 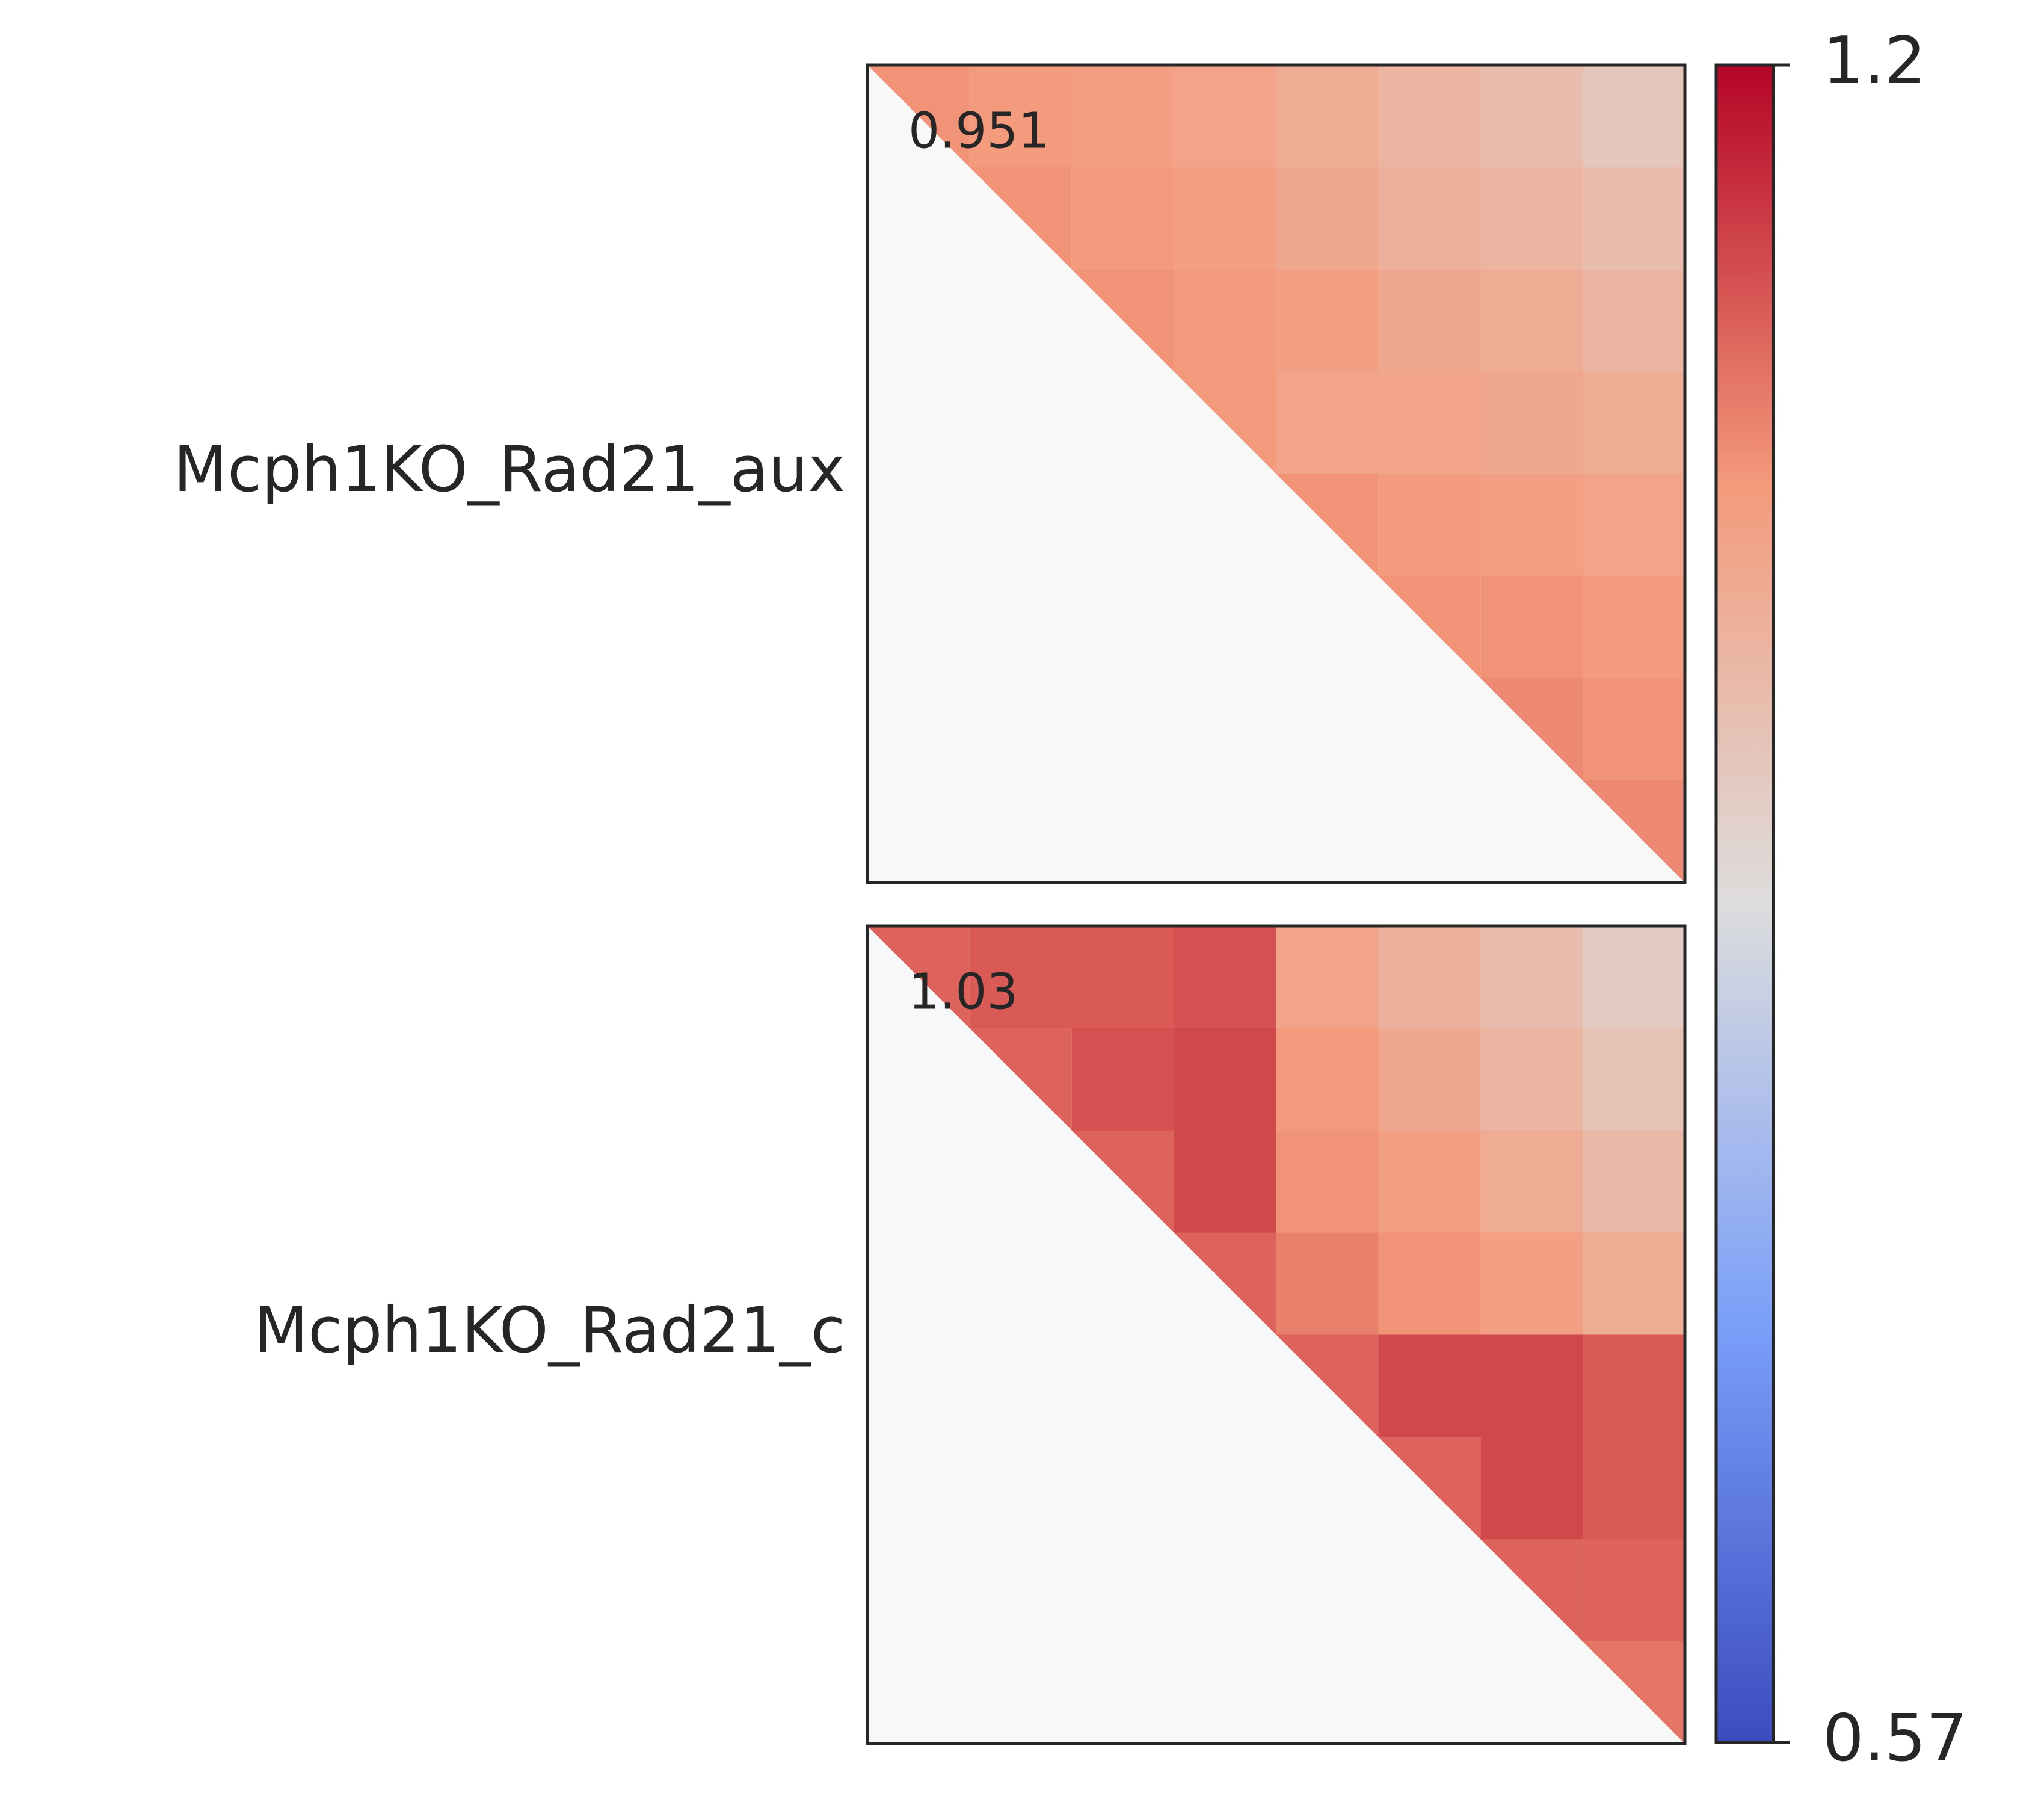 I want to click on panel-label: Mcph1KO_Rad21_aux, so click(x=509, y=470).